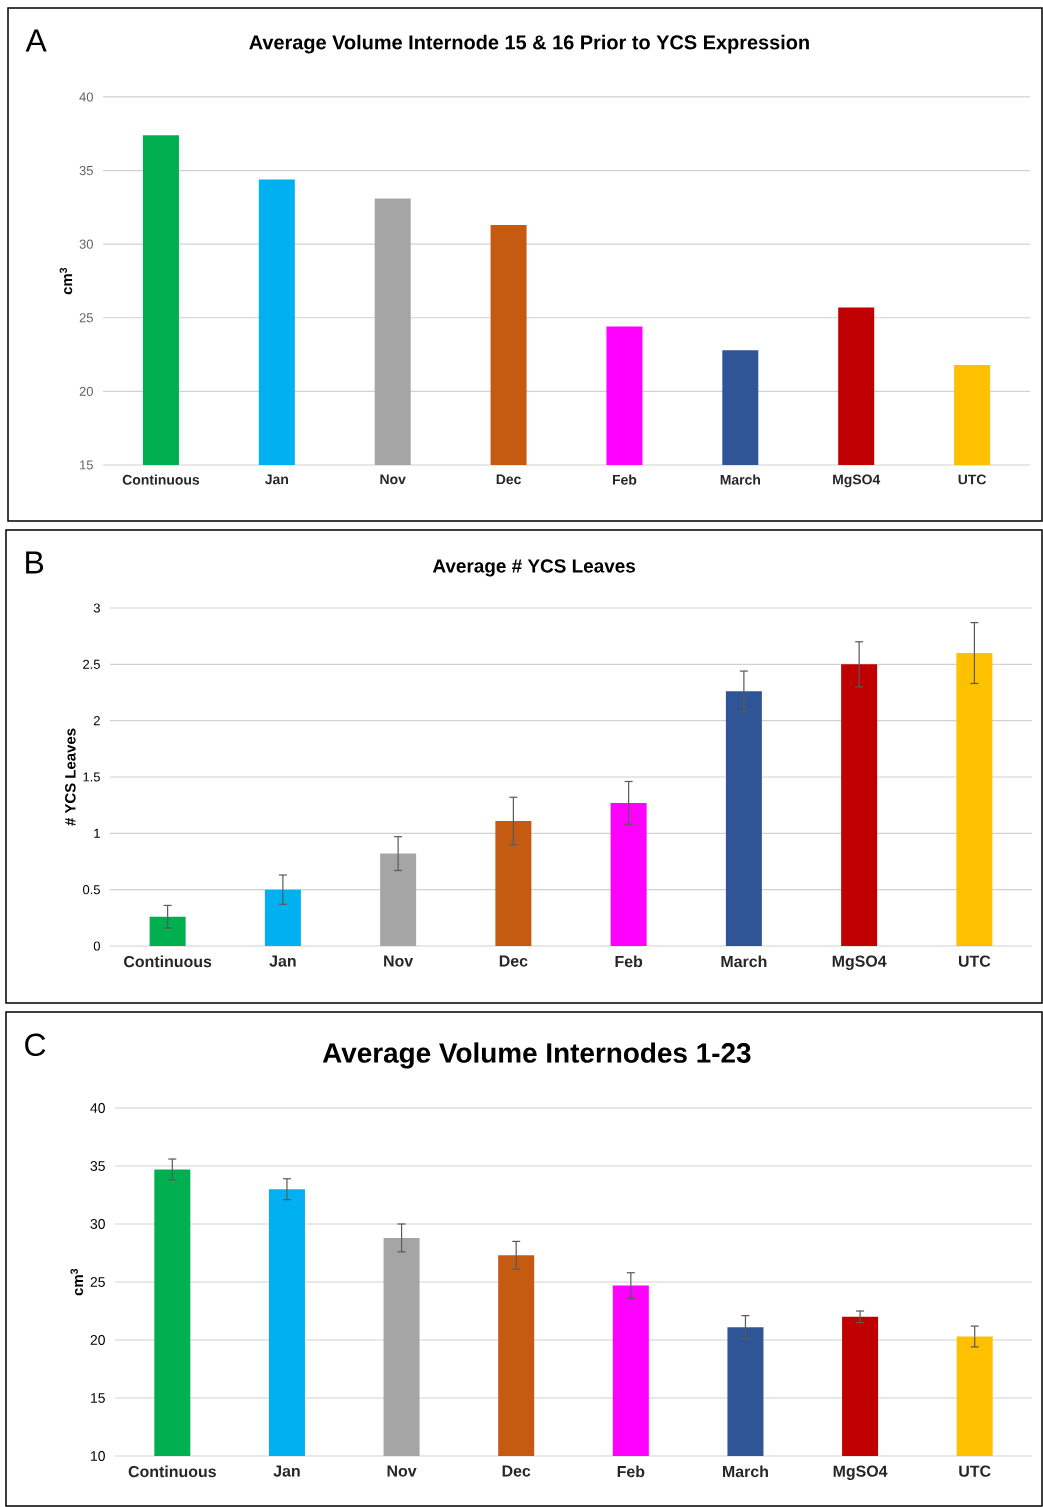  What do you see at coordinates (70, 777) in the screenshot?
I see `y-axis-title: # YCS Leaves` at bounding box center [70, 777].